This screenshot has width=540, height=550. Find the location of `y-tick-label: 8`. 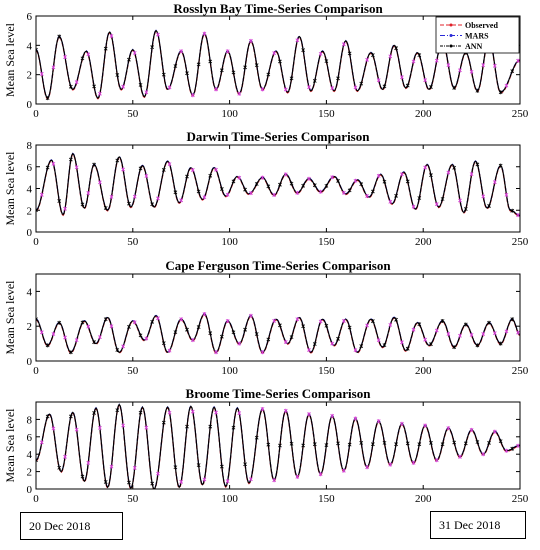

y-tick-label: 8 is located at coordinates (30, 146).